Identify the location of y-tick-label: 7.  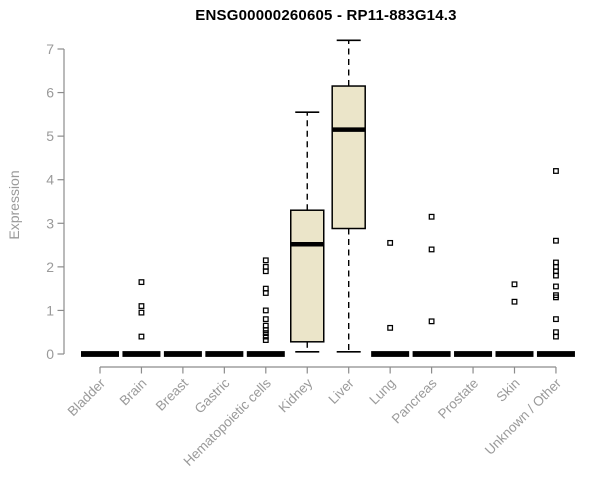
(50, 49).